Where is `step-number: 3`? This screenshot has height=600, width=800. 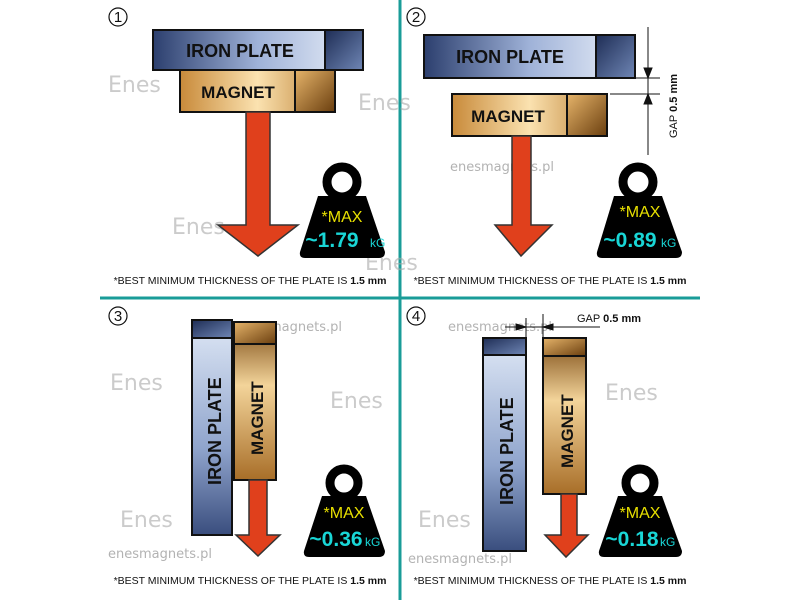
step-number: 3 is located at coordinates (118, 316).